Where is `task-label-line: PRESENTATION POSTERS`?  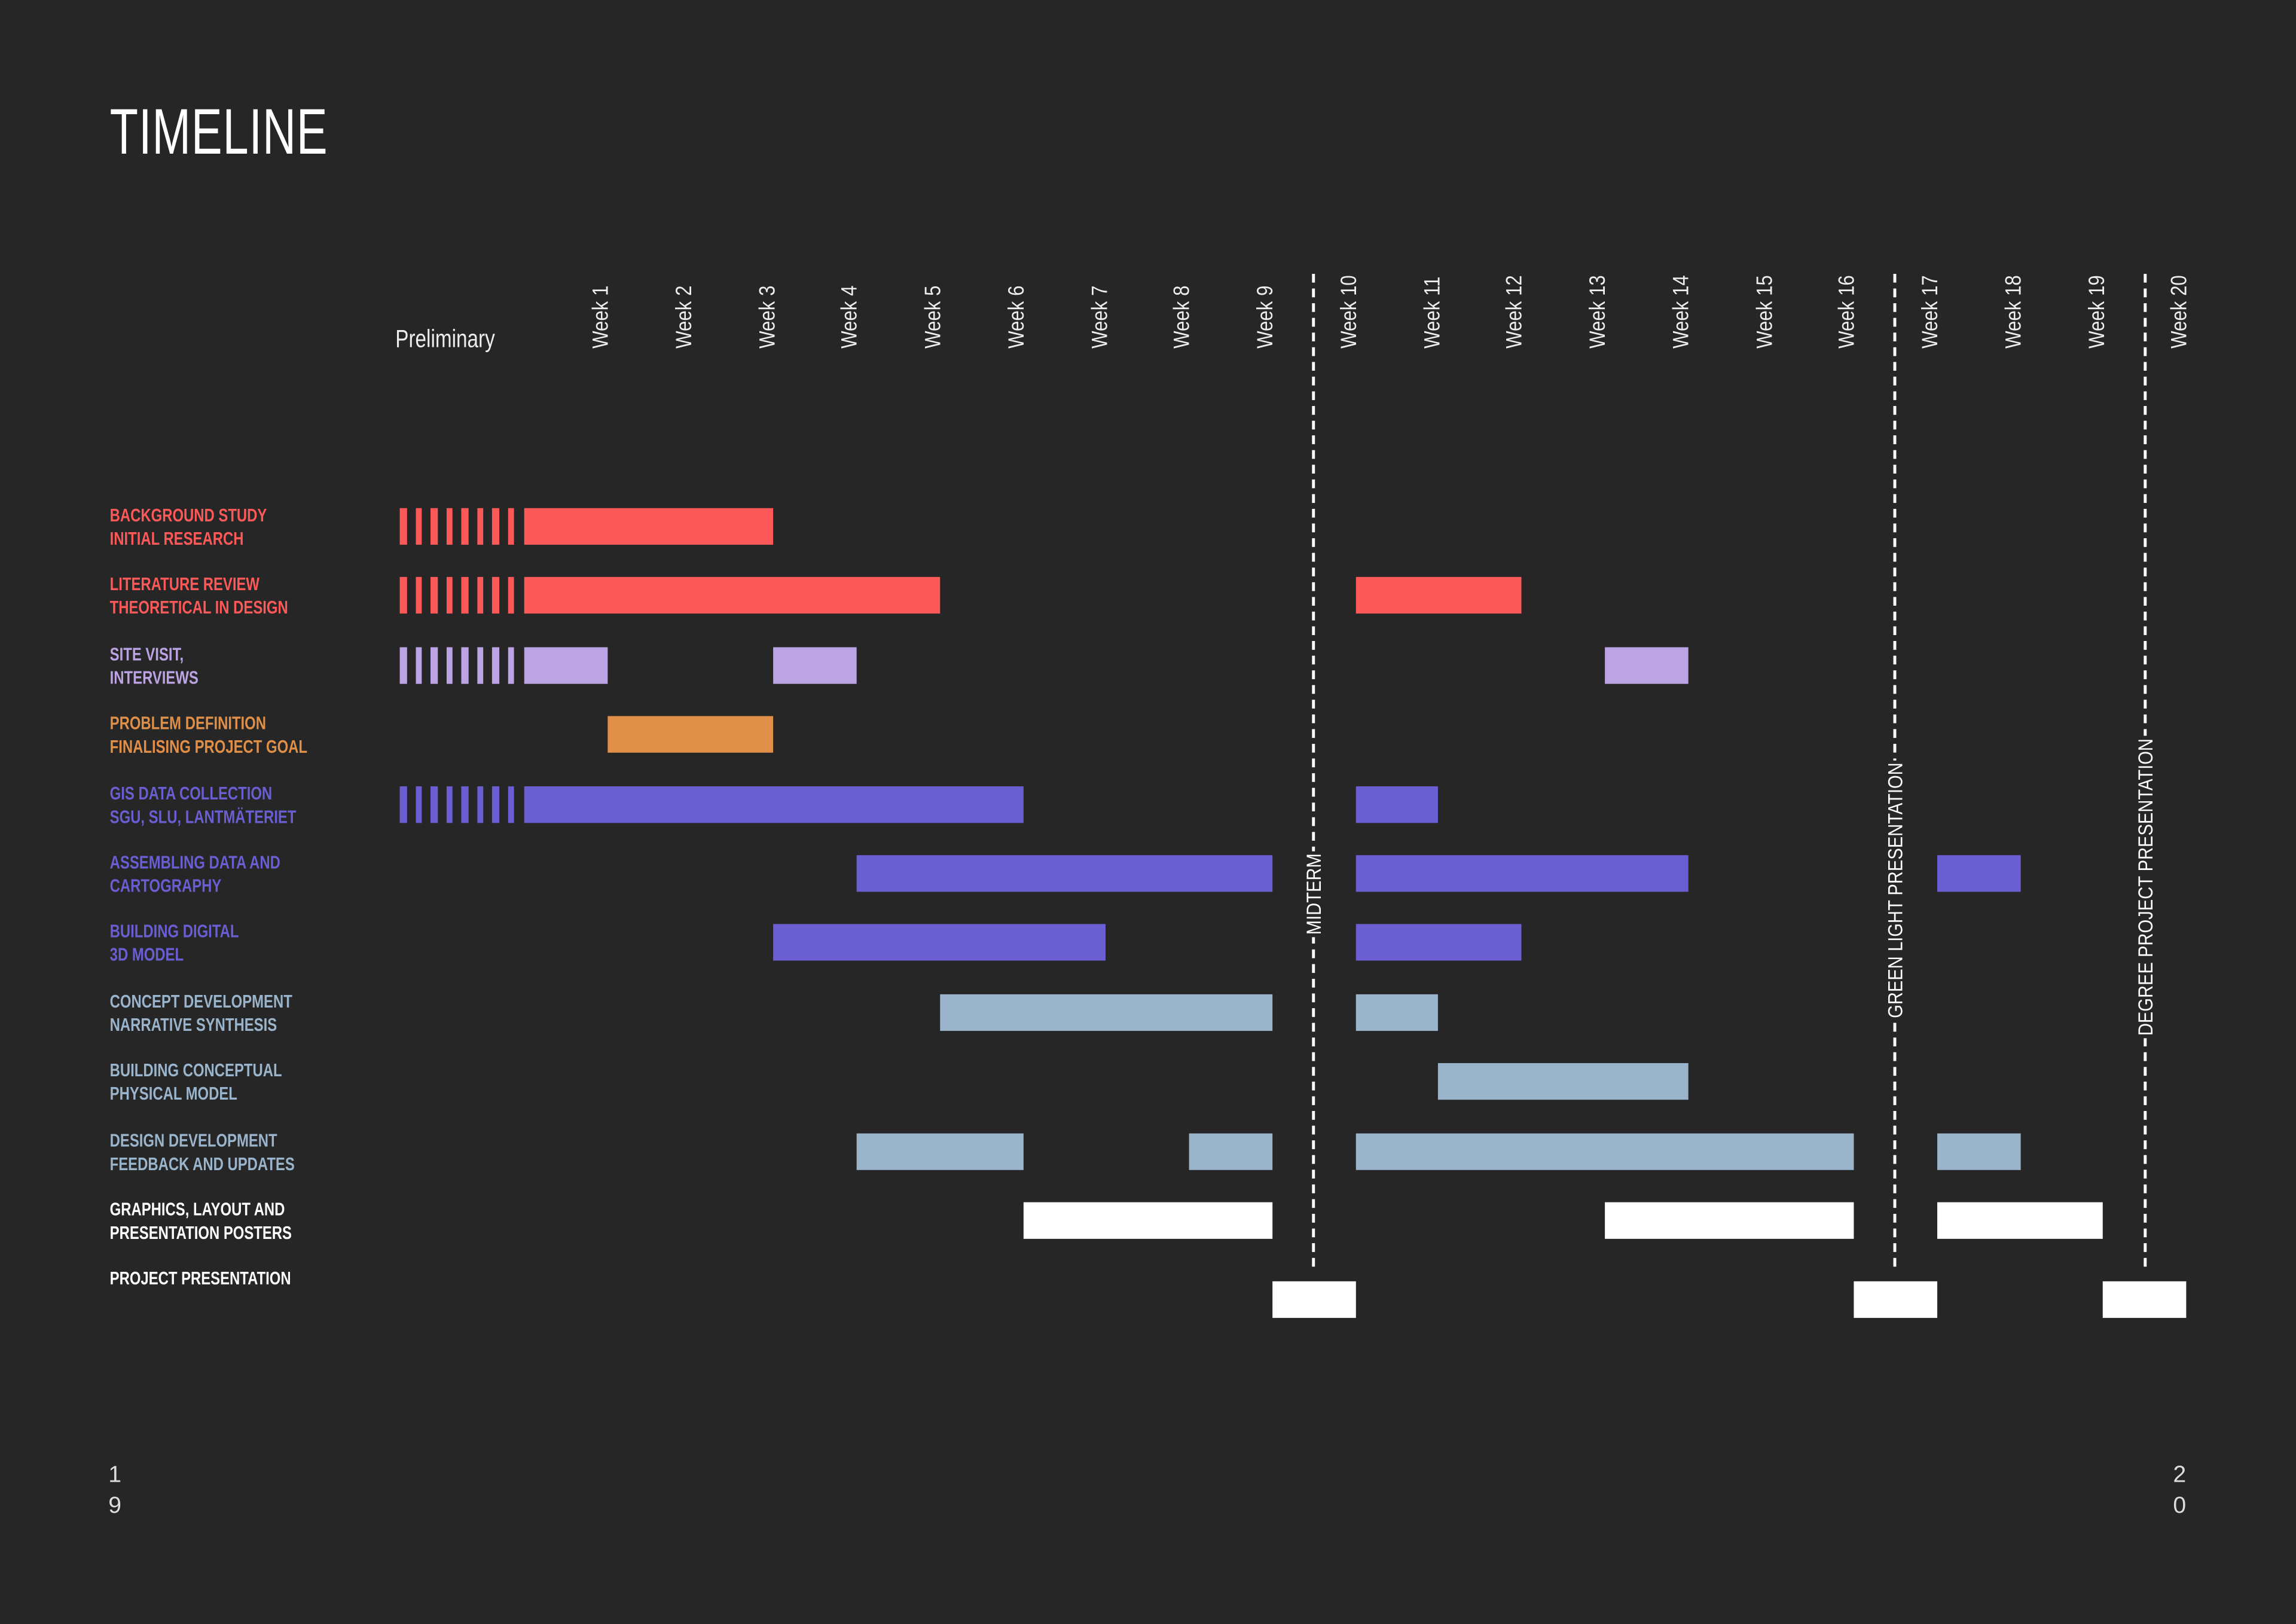 task-label-line: PRESENTATION POSTERS is located at coordinates (200, 1233).